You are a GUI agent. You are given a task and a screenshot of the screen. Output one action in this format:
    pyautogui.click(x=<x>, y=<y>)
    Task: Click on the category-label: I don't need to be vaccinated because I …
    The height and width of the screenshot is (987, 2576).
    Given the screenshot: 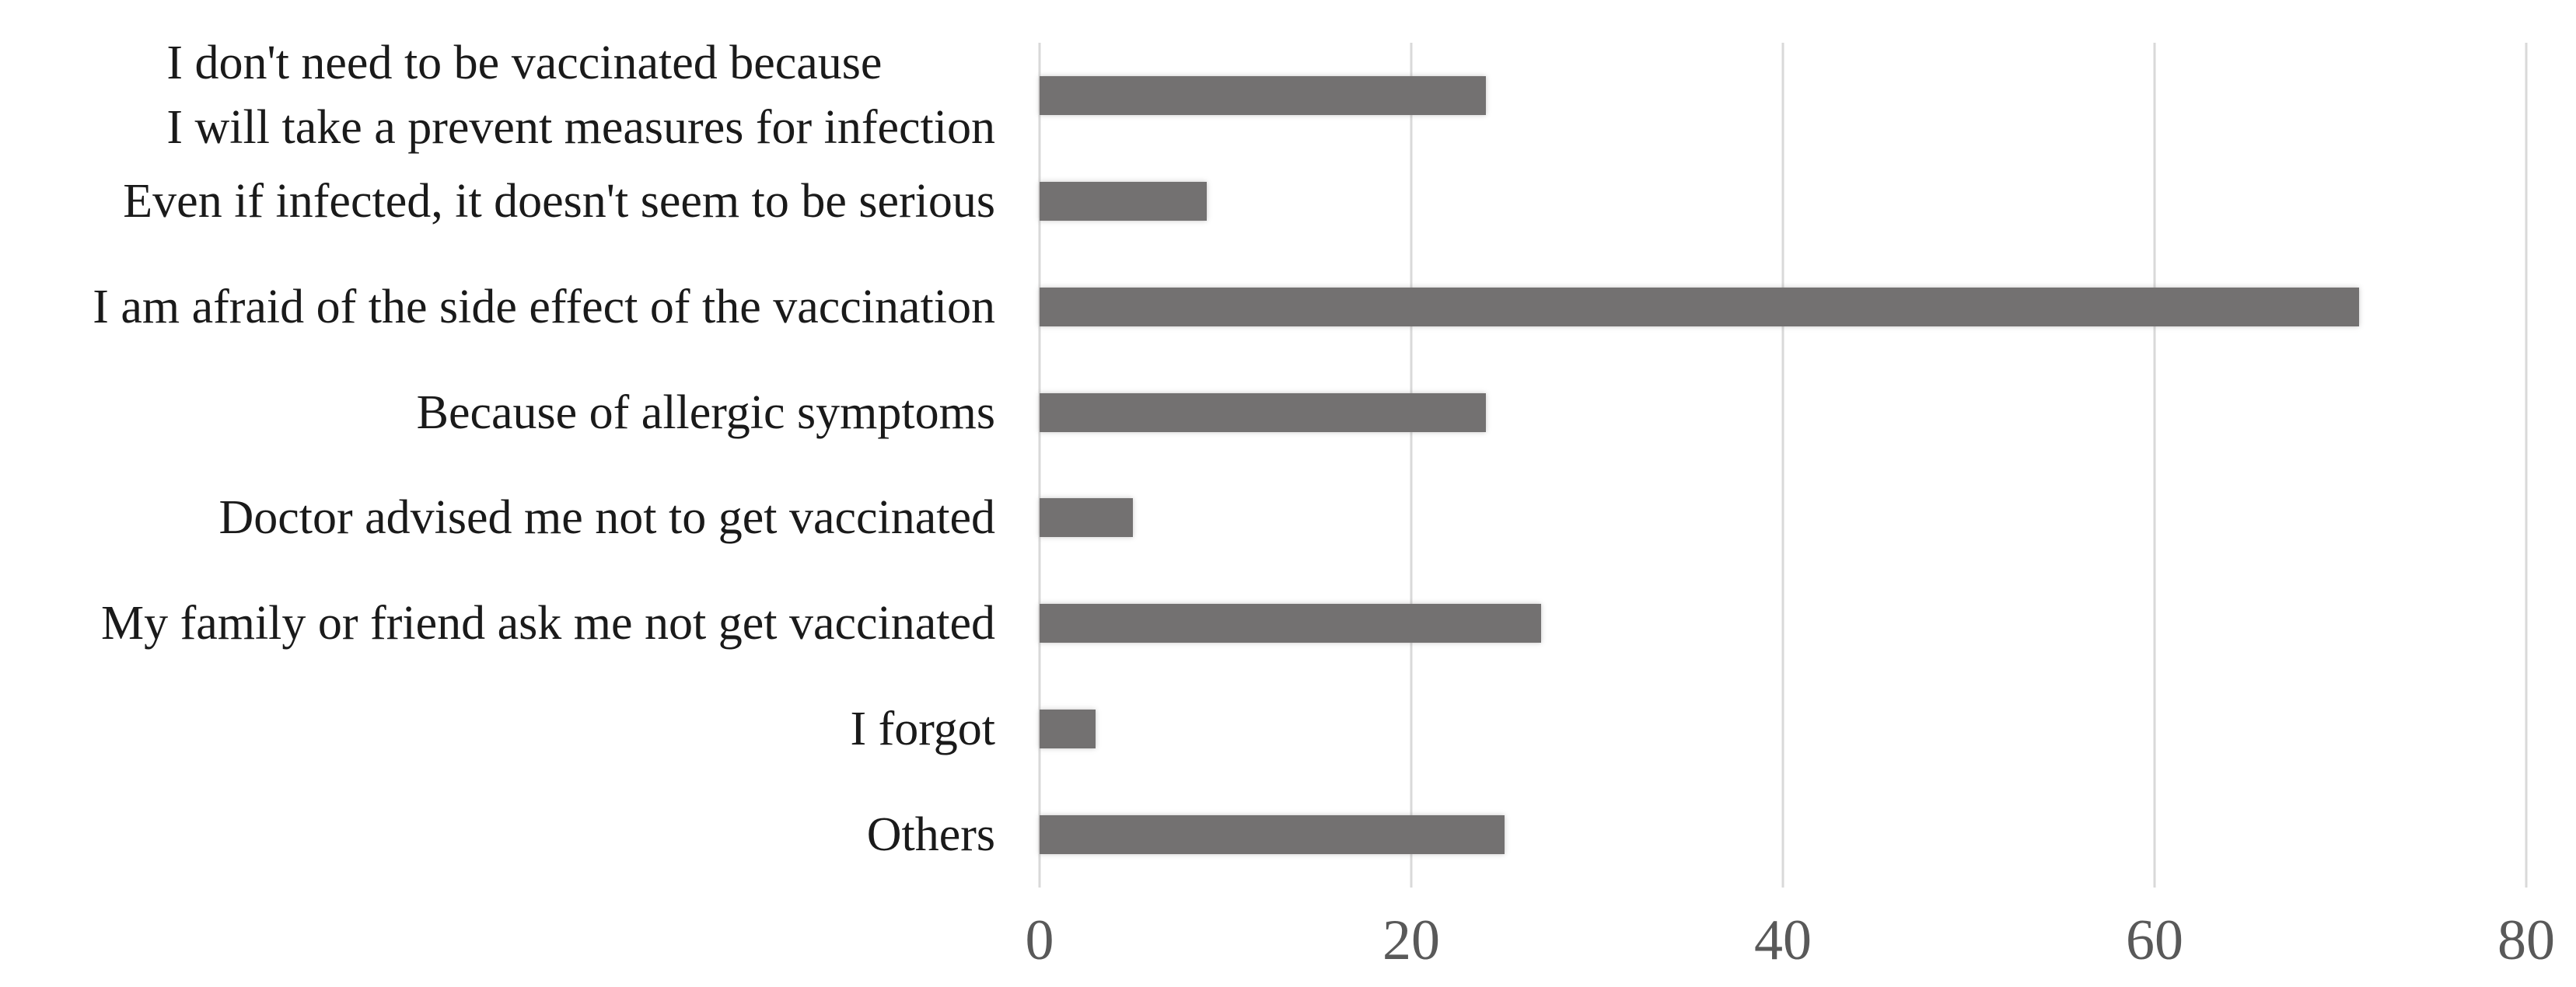 What is the action you would take?
    pyautogui.click(x=580, y=96)
    